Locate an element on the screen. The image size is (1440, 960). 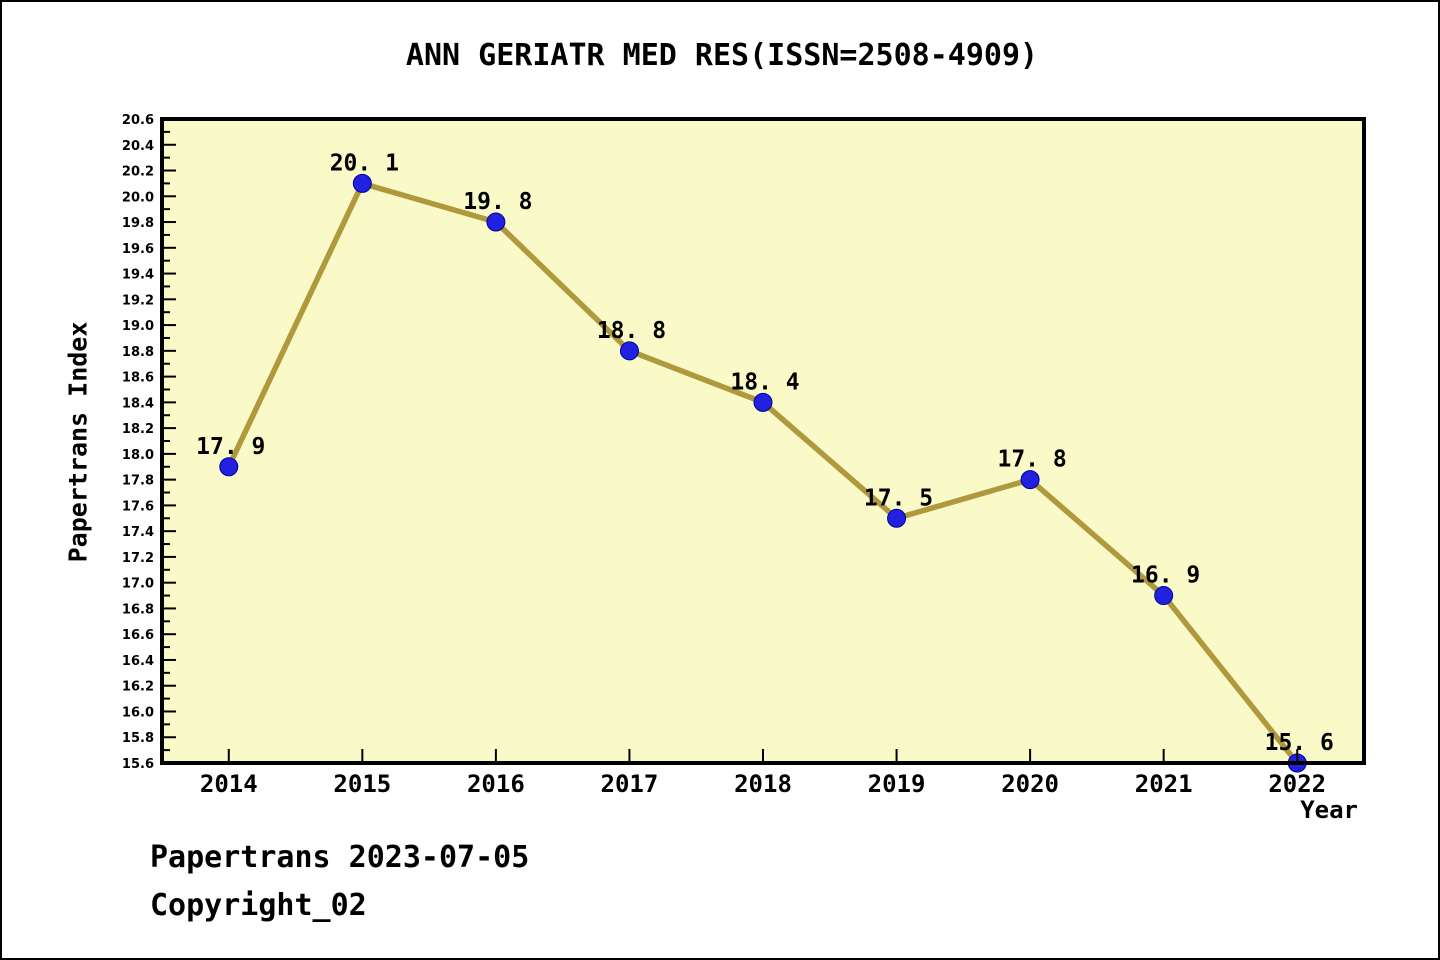
x-tick-label: 2020 is located at coordinates (1030, 784).